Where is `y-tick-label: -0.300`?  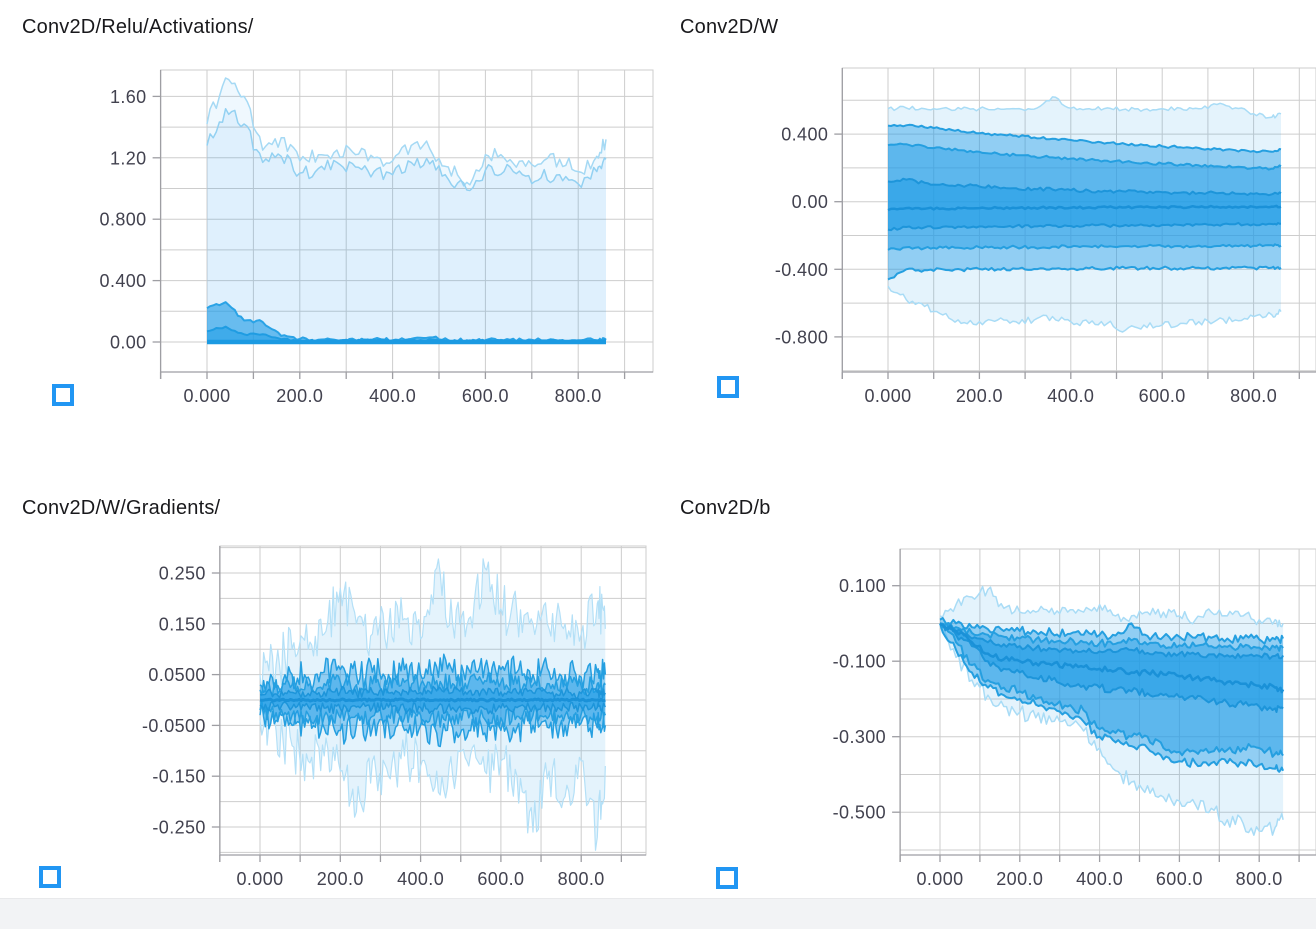
y-tick-label: -0.300 is located at coordinates (859, 737).